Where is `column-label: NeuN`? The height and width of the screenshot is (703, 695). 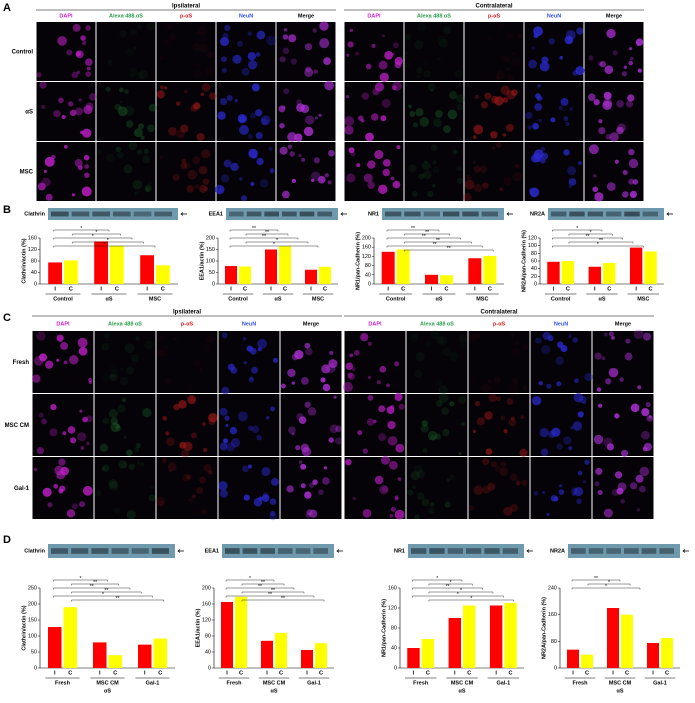 column-label: NeuN is located at coordinates (249, 324).